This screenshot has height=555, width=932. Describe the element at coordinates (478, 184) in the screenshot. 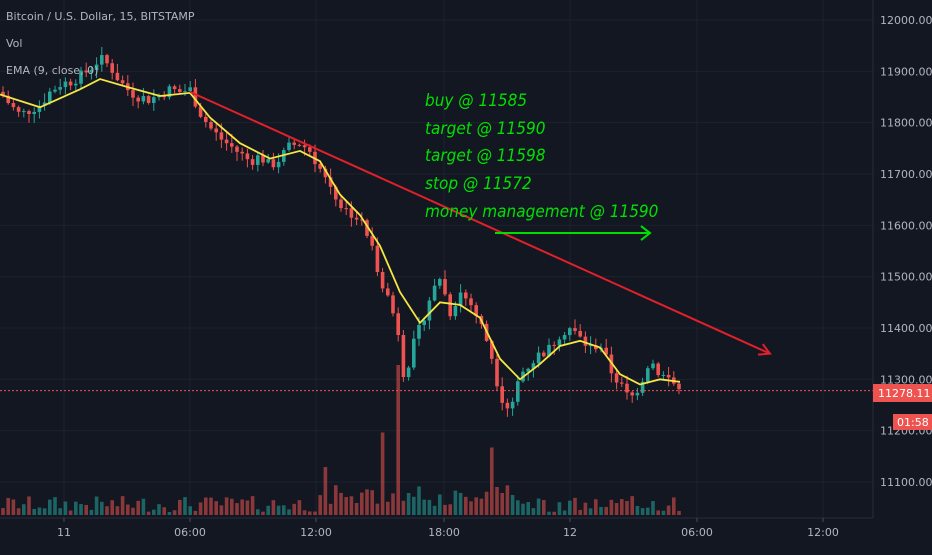

I see `note-stop: stop @ 11572` at that location.